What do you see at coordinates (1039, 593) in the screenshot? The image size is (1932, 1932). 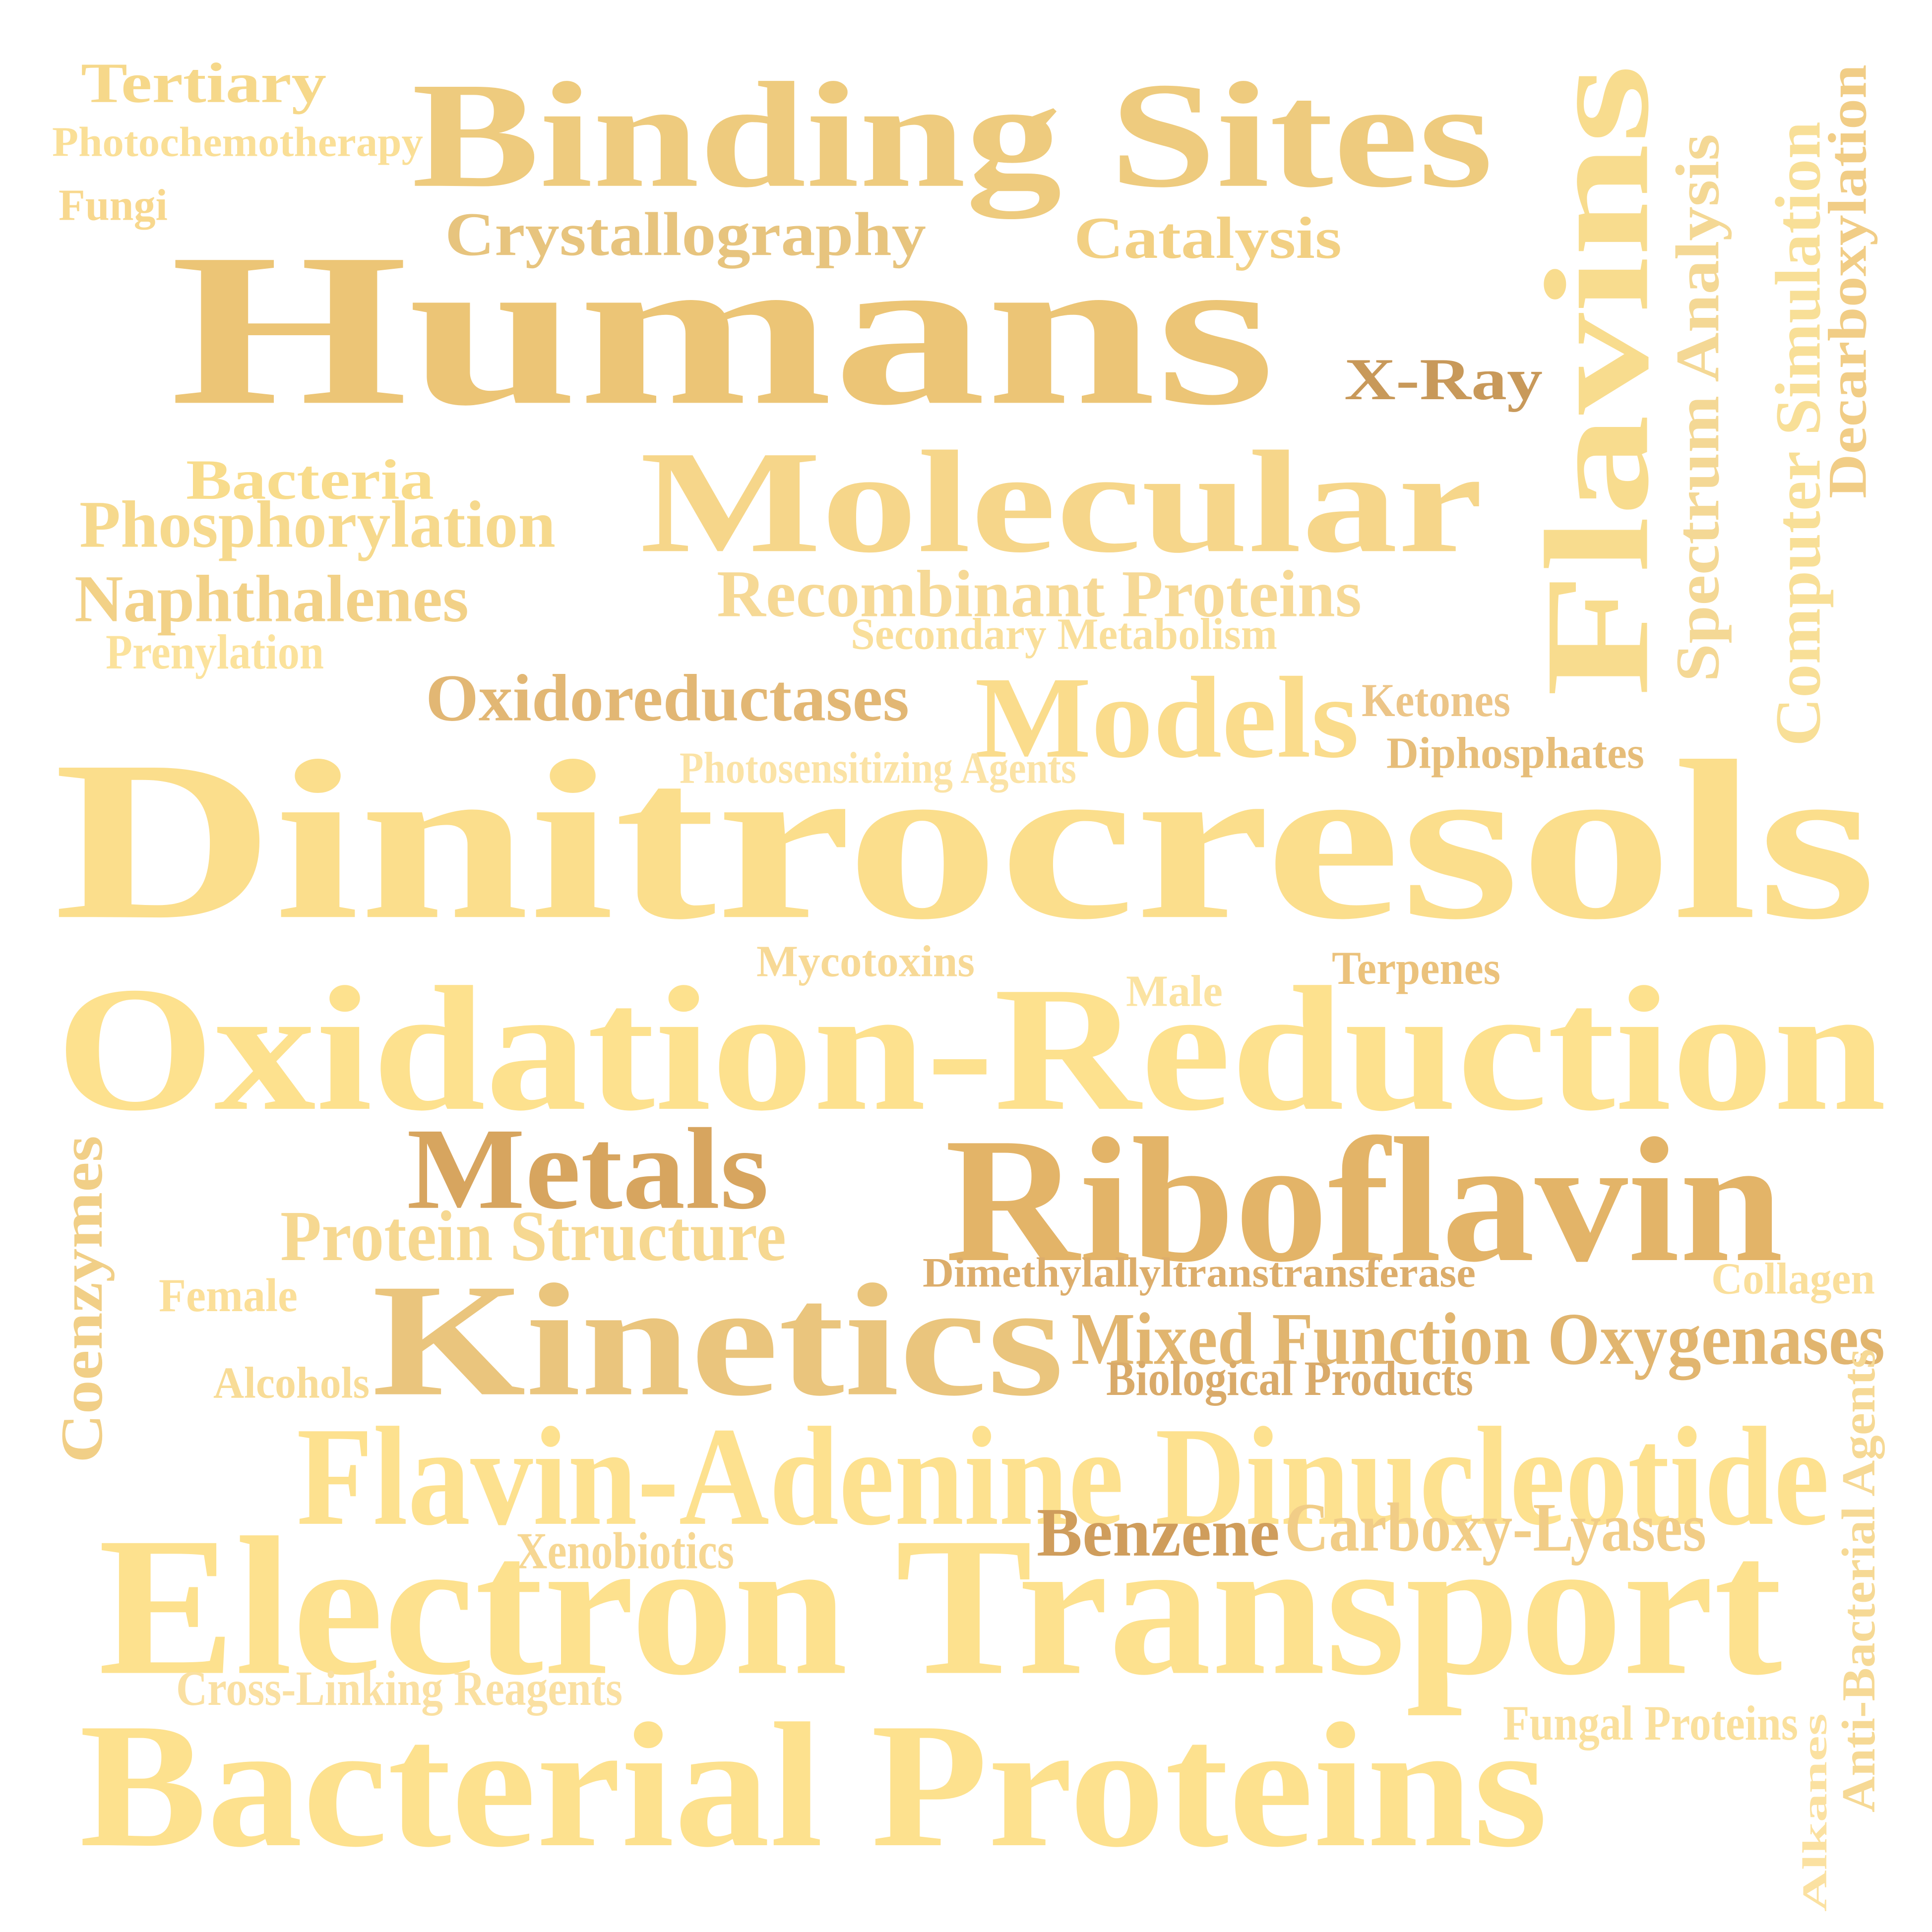 I see `word-recombinant-proteins: Recombinant Proteins` at bounding box center [1039, 593].